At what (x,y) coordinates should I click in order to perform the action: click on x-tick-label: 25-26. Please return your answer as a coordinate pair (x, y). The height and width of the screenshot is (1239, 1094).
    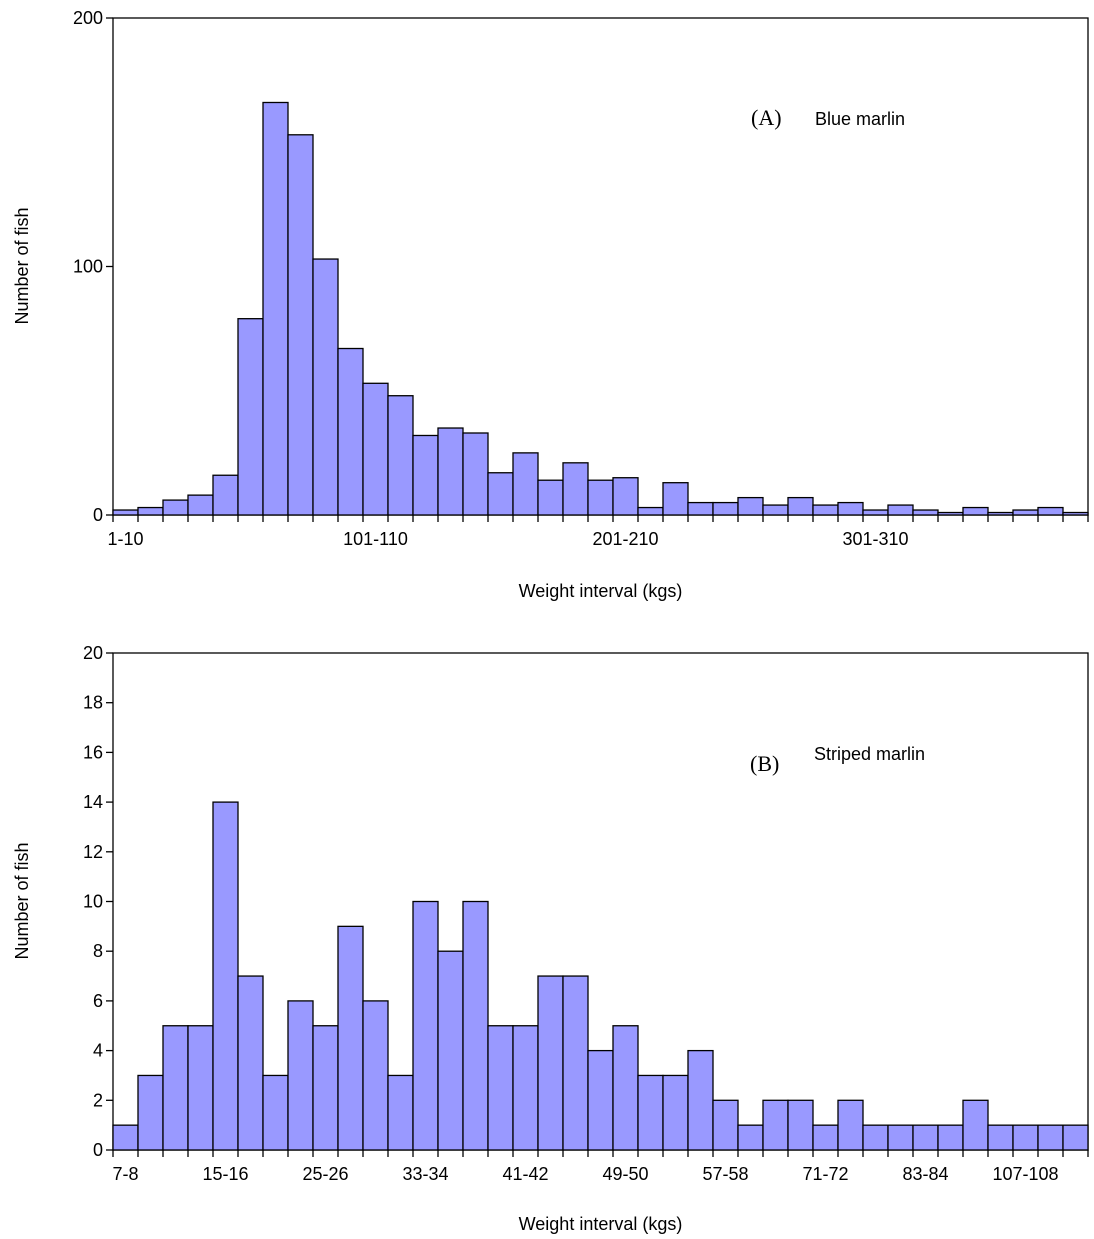
    Looking at the image, I should click on (325, 1174).